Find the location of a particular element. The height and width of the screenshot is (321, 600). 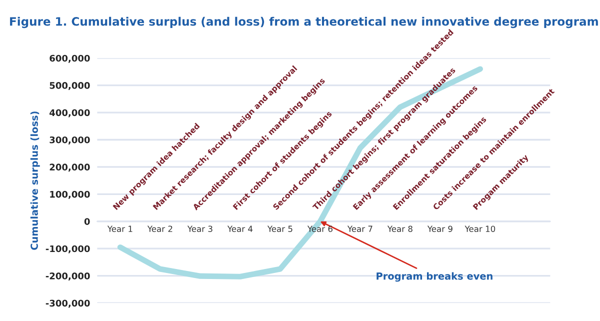

x-tick-label: Year 2 is located at coordinates (159, 229).